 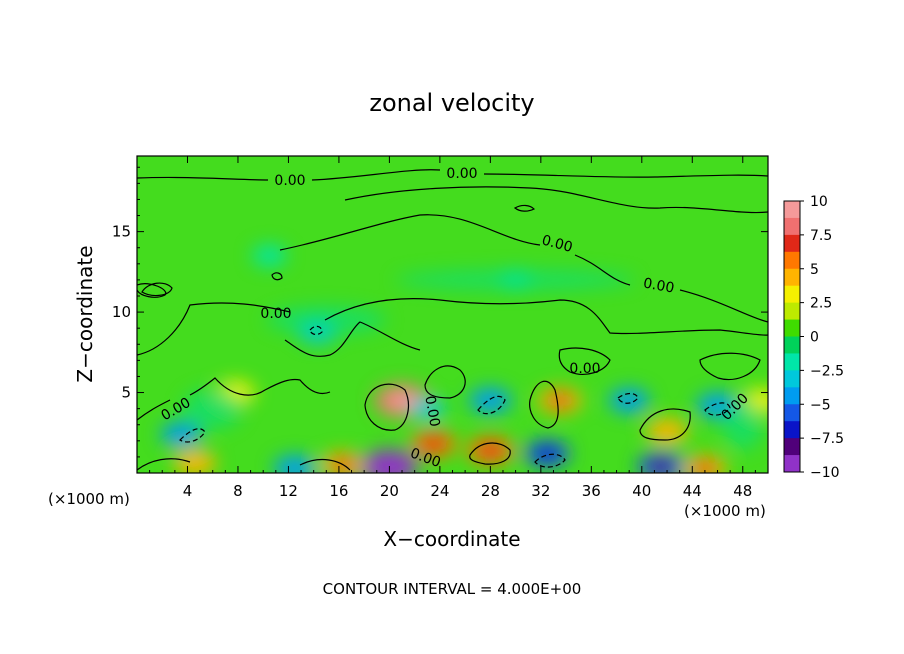 What do you see at coordinates (431, 411) in the screenshot?
I see `contour-label-7: 0.00` at bounding box center [431, 411].